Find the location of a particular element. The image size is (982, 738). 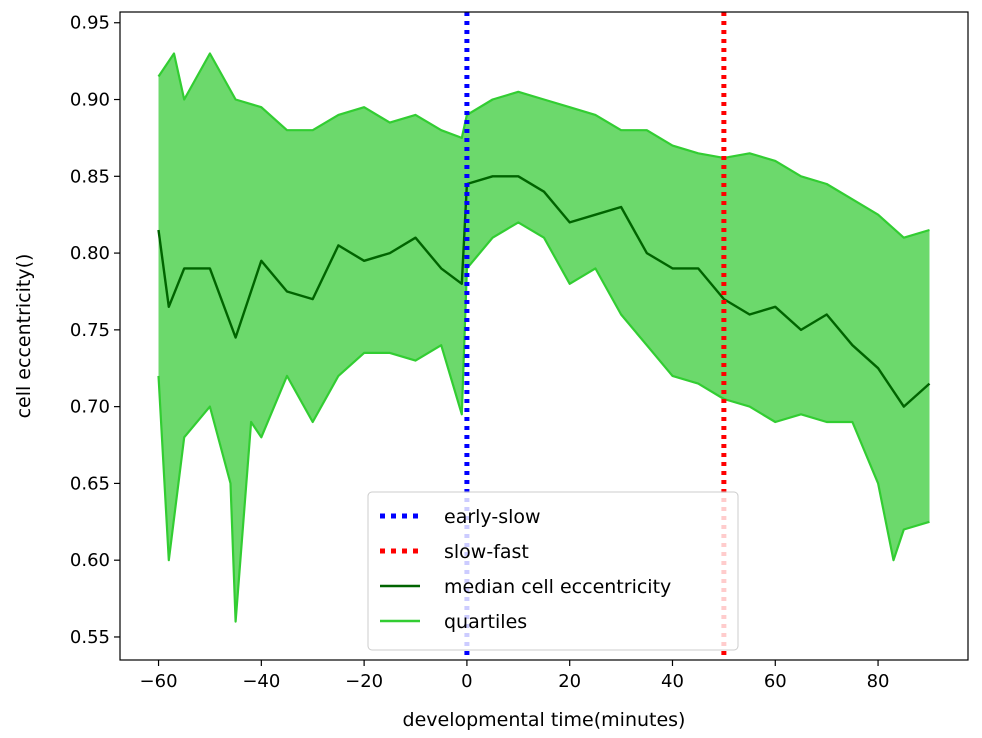

x-tick-label: 20 is located at coordinates (569, 681).